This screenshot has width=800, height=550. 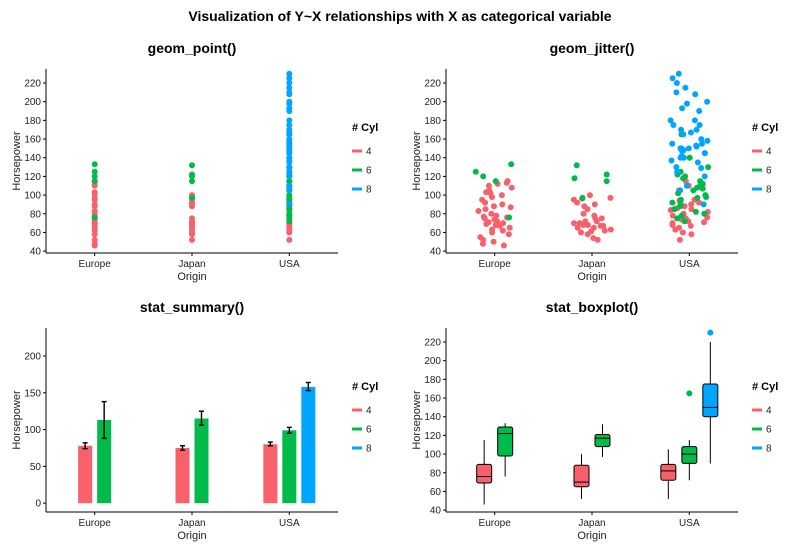 What do you see at coordinates (436, 233) in the screenshot?
I see `y-tick-label: 60` at bounding box center [436, 233].